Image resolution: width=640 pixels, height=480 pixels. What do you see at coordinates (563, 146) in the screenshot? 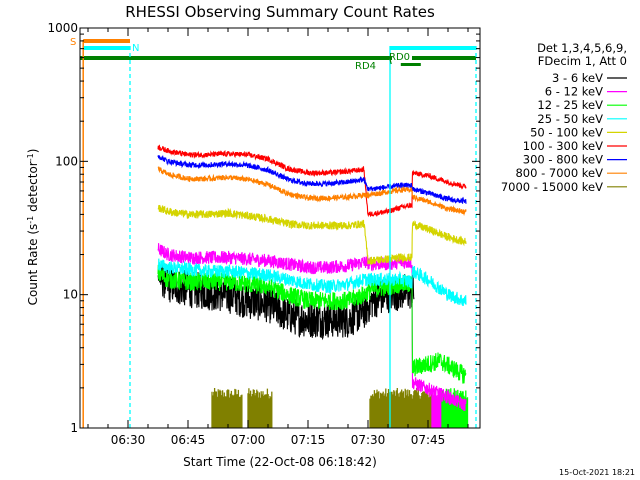
I see `legend-label: 100 - 300 keV` at bounding box center [563, 146].